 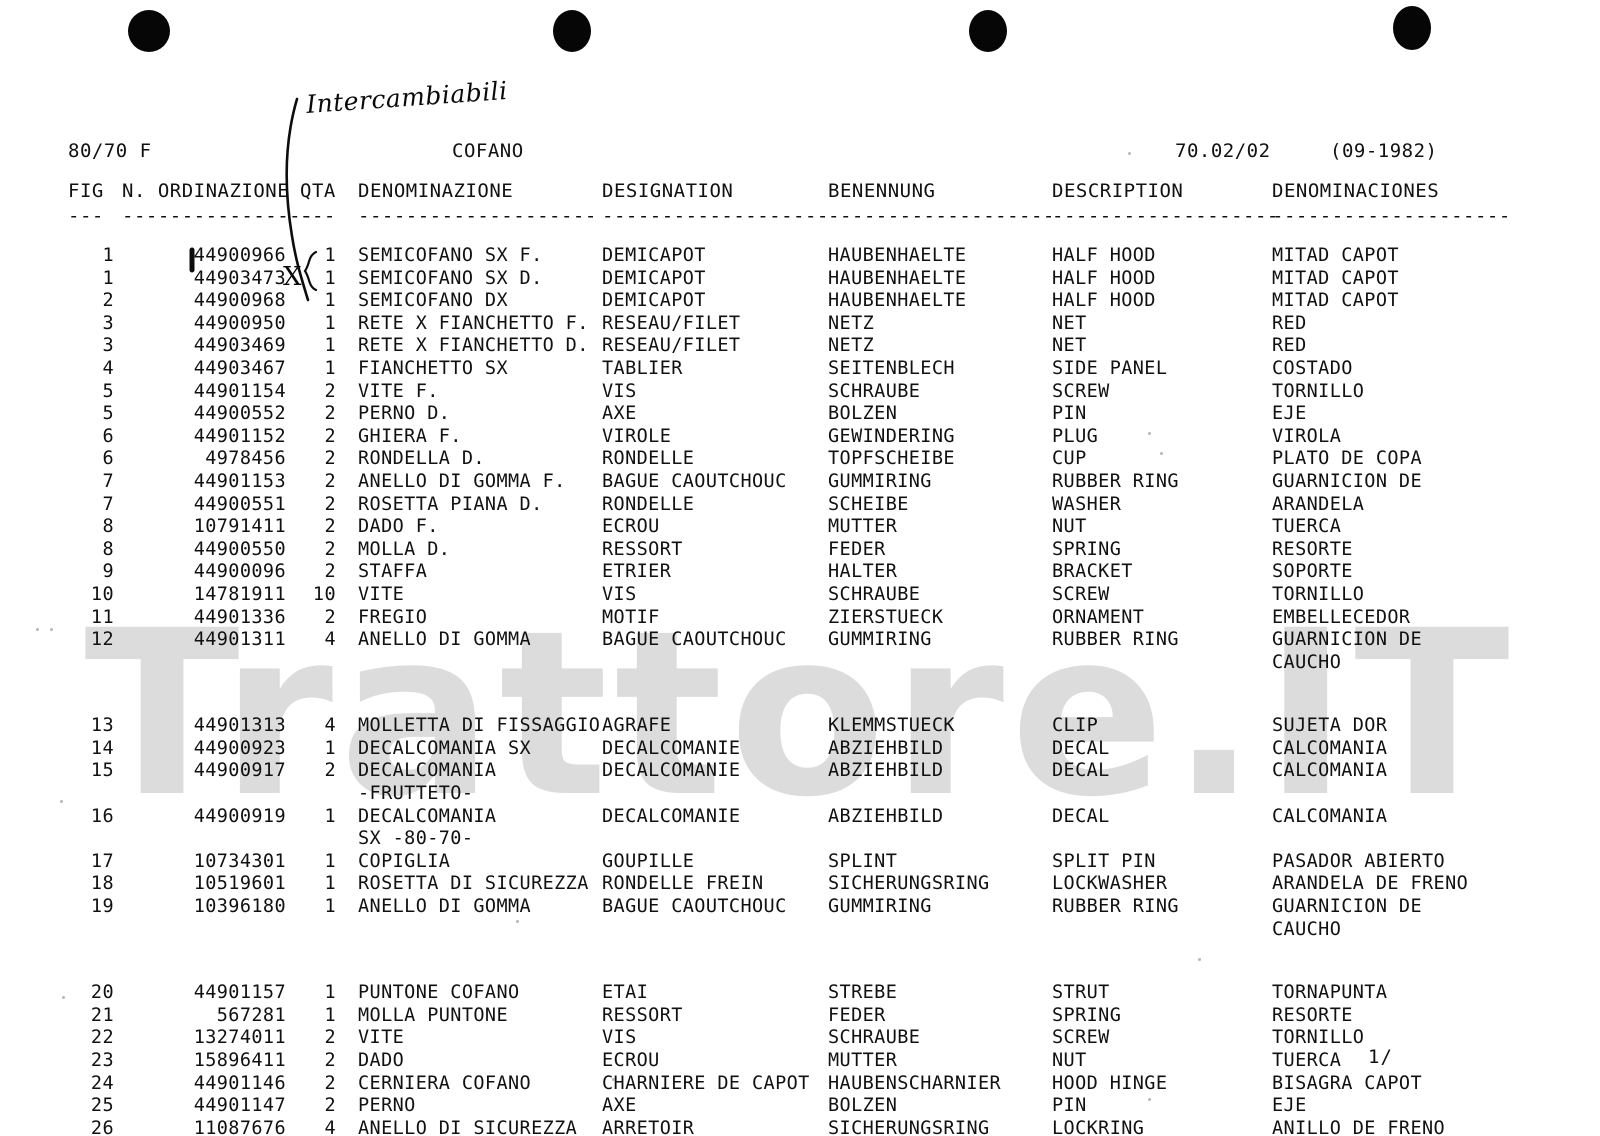 What do you see at coordinates (239, 907) in the screenshot?
I see `cell-order-number: 10396180` at bounding box center [239, 907].